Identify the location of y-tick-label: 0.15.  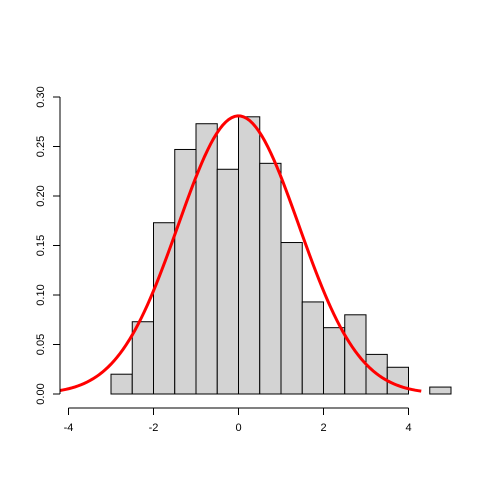
(41, 245).